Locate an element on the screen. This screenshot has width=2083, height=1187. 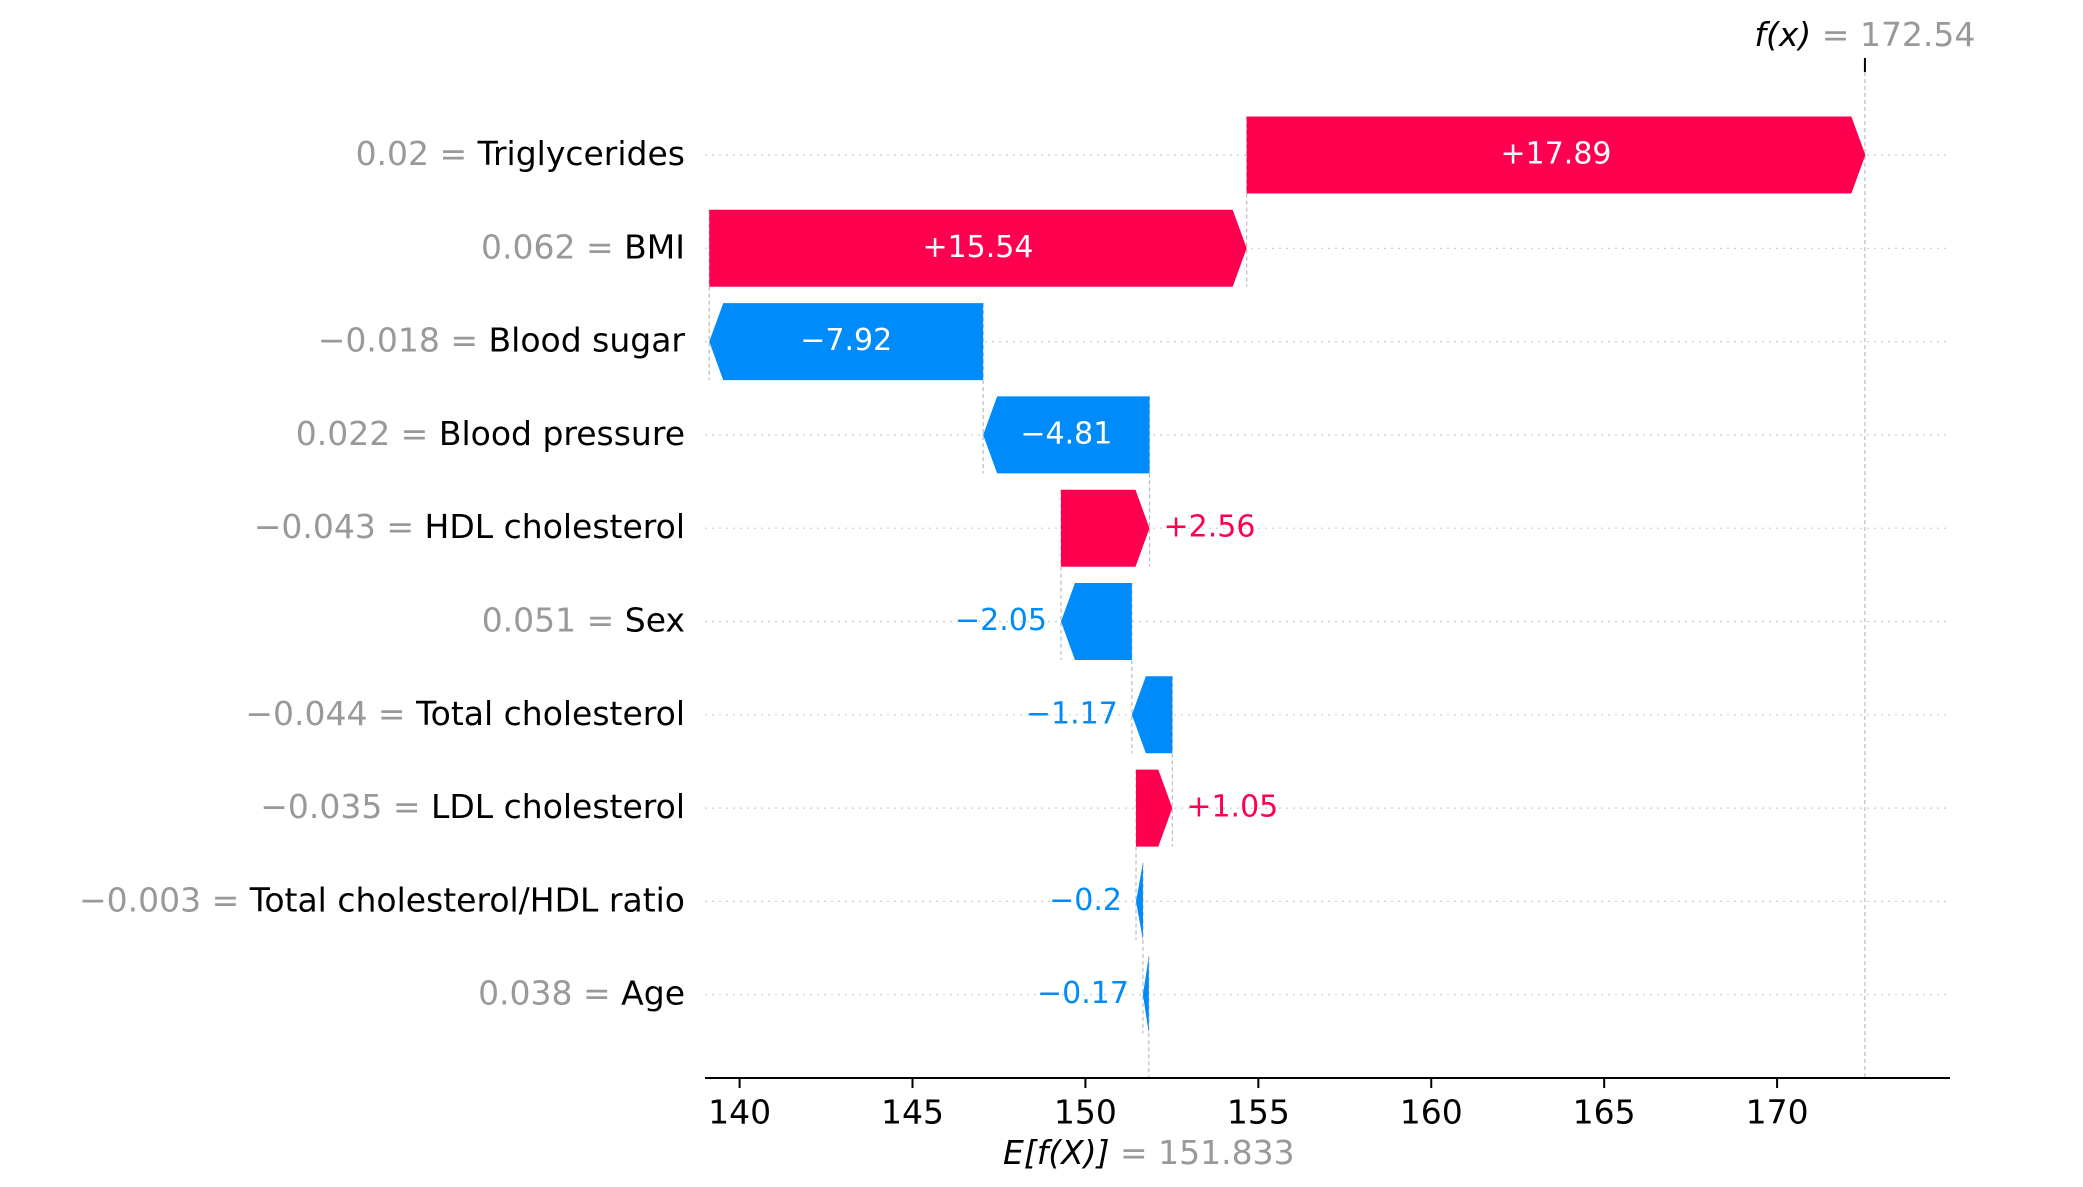
feature-name: Blood pressure is located at coordinates (562, 432).